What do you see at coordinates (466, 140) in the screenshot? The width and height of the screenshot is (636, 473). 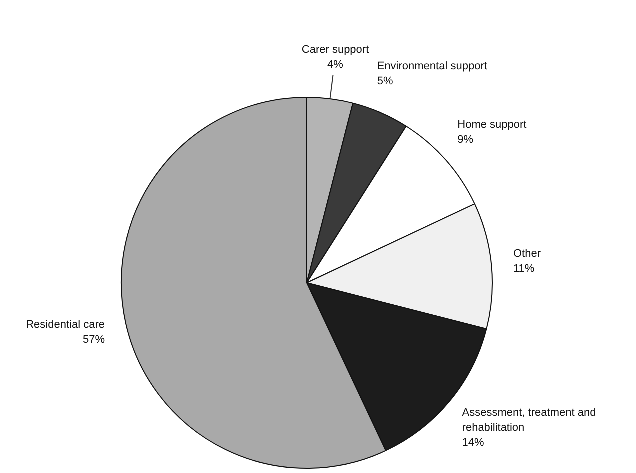 I see `data-label: 9%` at bounding box center [466, 140].